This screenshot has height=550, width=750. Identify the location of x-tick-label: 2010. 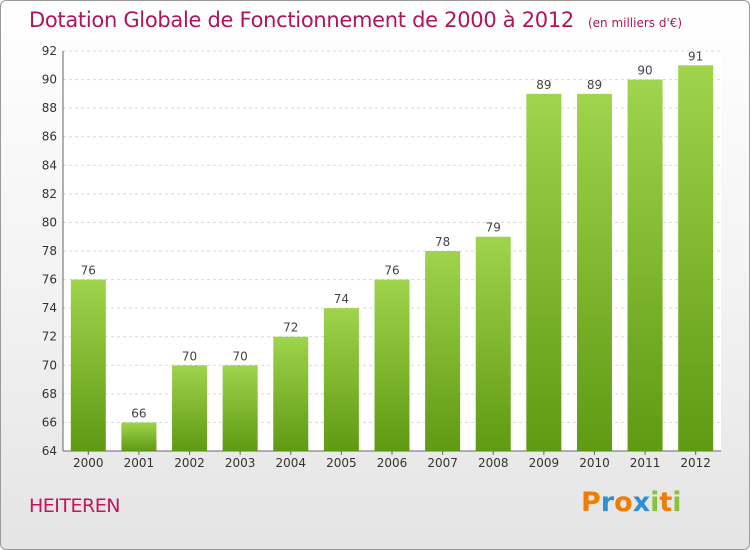
(594, 463).